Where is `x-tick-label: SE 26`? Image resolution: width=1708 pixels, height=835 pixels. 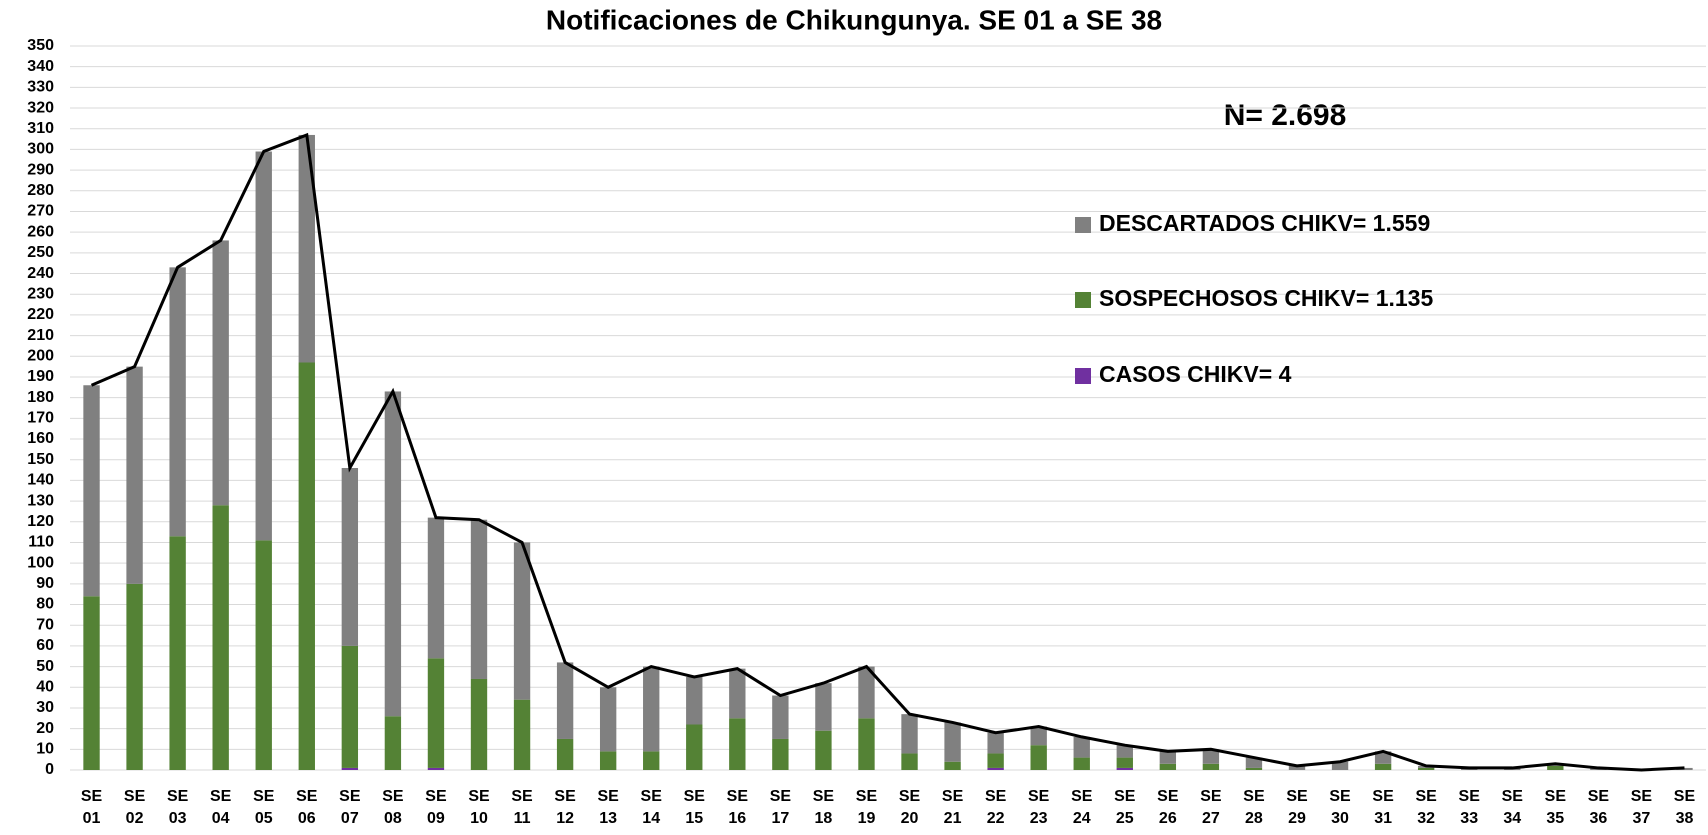 x-tick-label: SE 26 is located at coordinates (1168, 807).